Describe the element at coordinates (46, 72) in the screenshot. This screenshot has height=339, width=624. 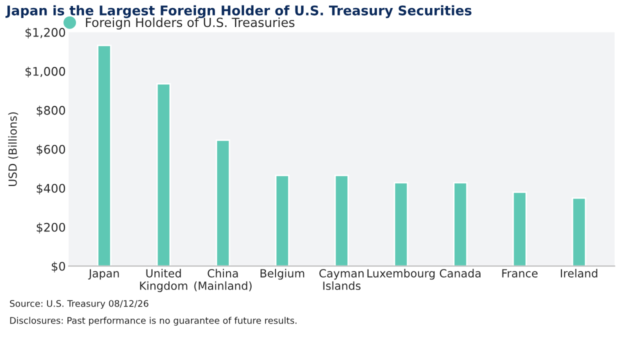
I see `y-tick-label: $1,000` at that location.